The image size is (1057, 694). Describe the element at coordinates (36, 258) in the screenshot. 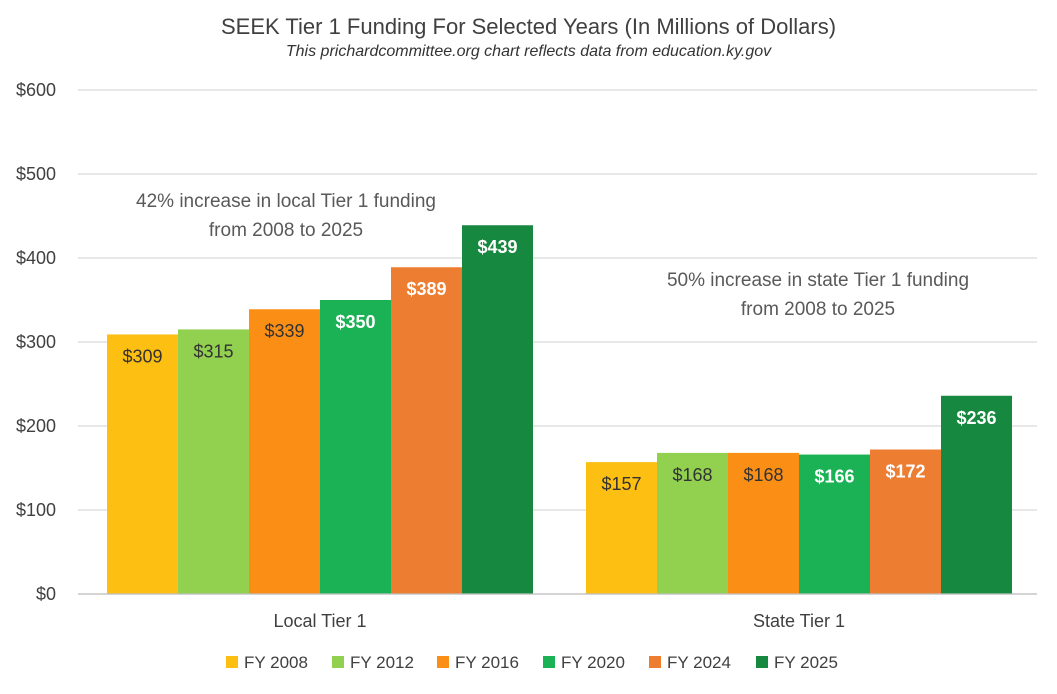

I see `y-tick-label: $400` at that location.